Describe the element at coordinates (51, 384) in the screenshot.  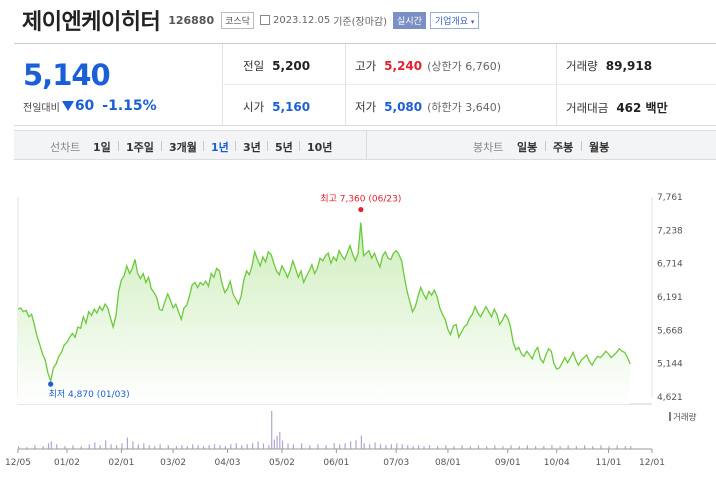
I see `min-marker` at that location.